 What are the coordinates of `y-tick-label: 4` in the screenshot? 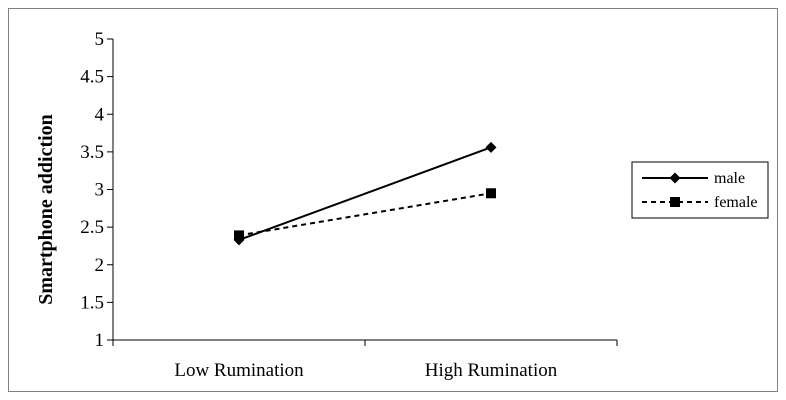 It's located at (100, 114).